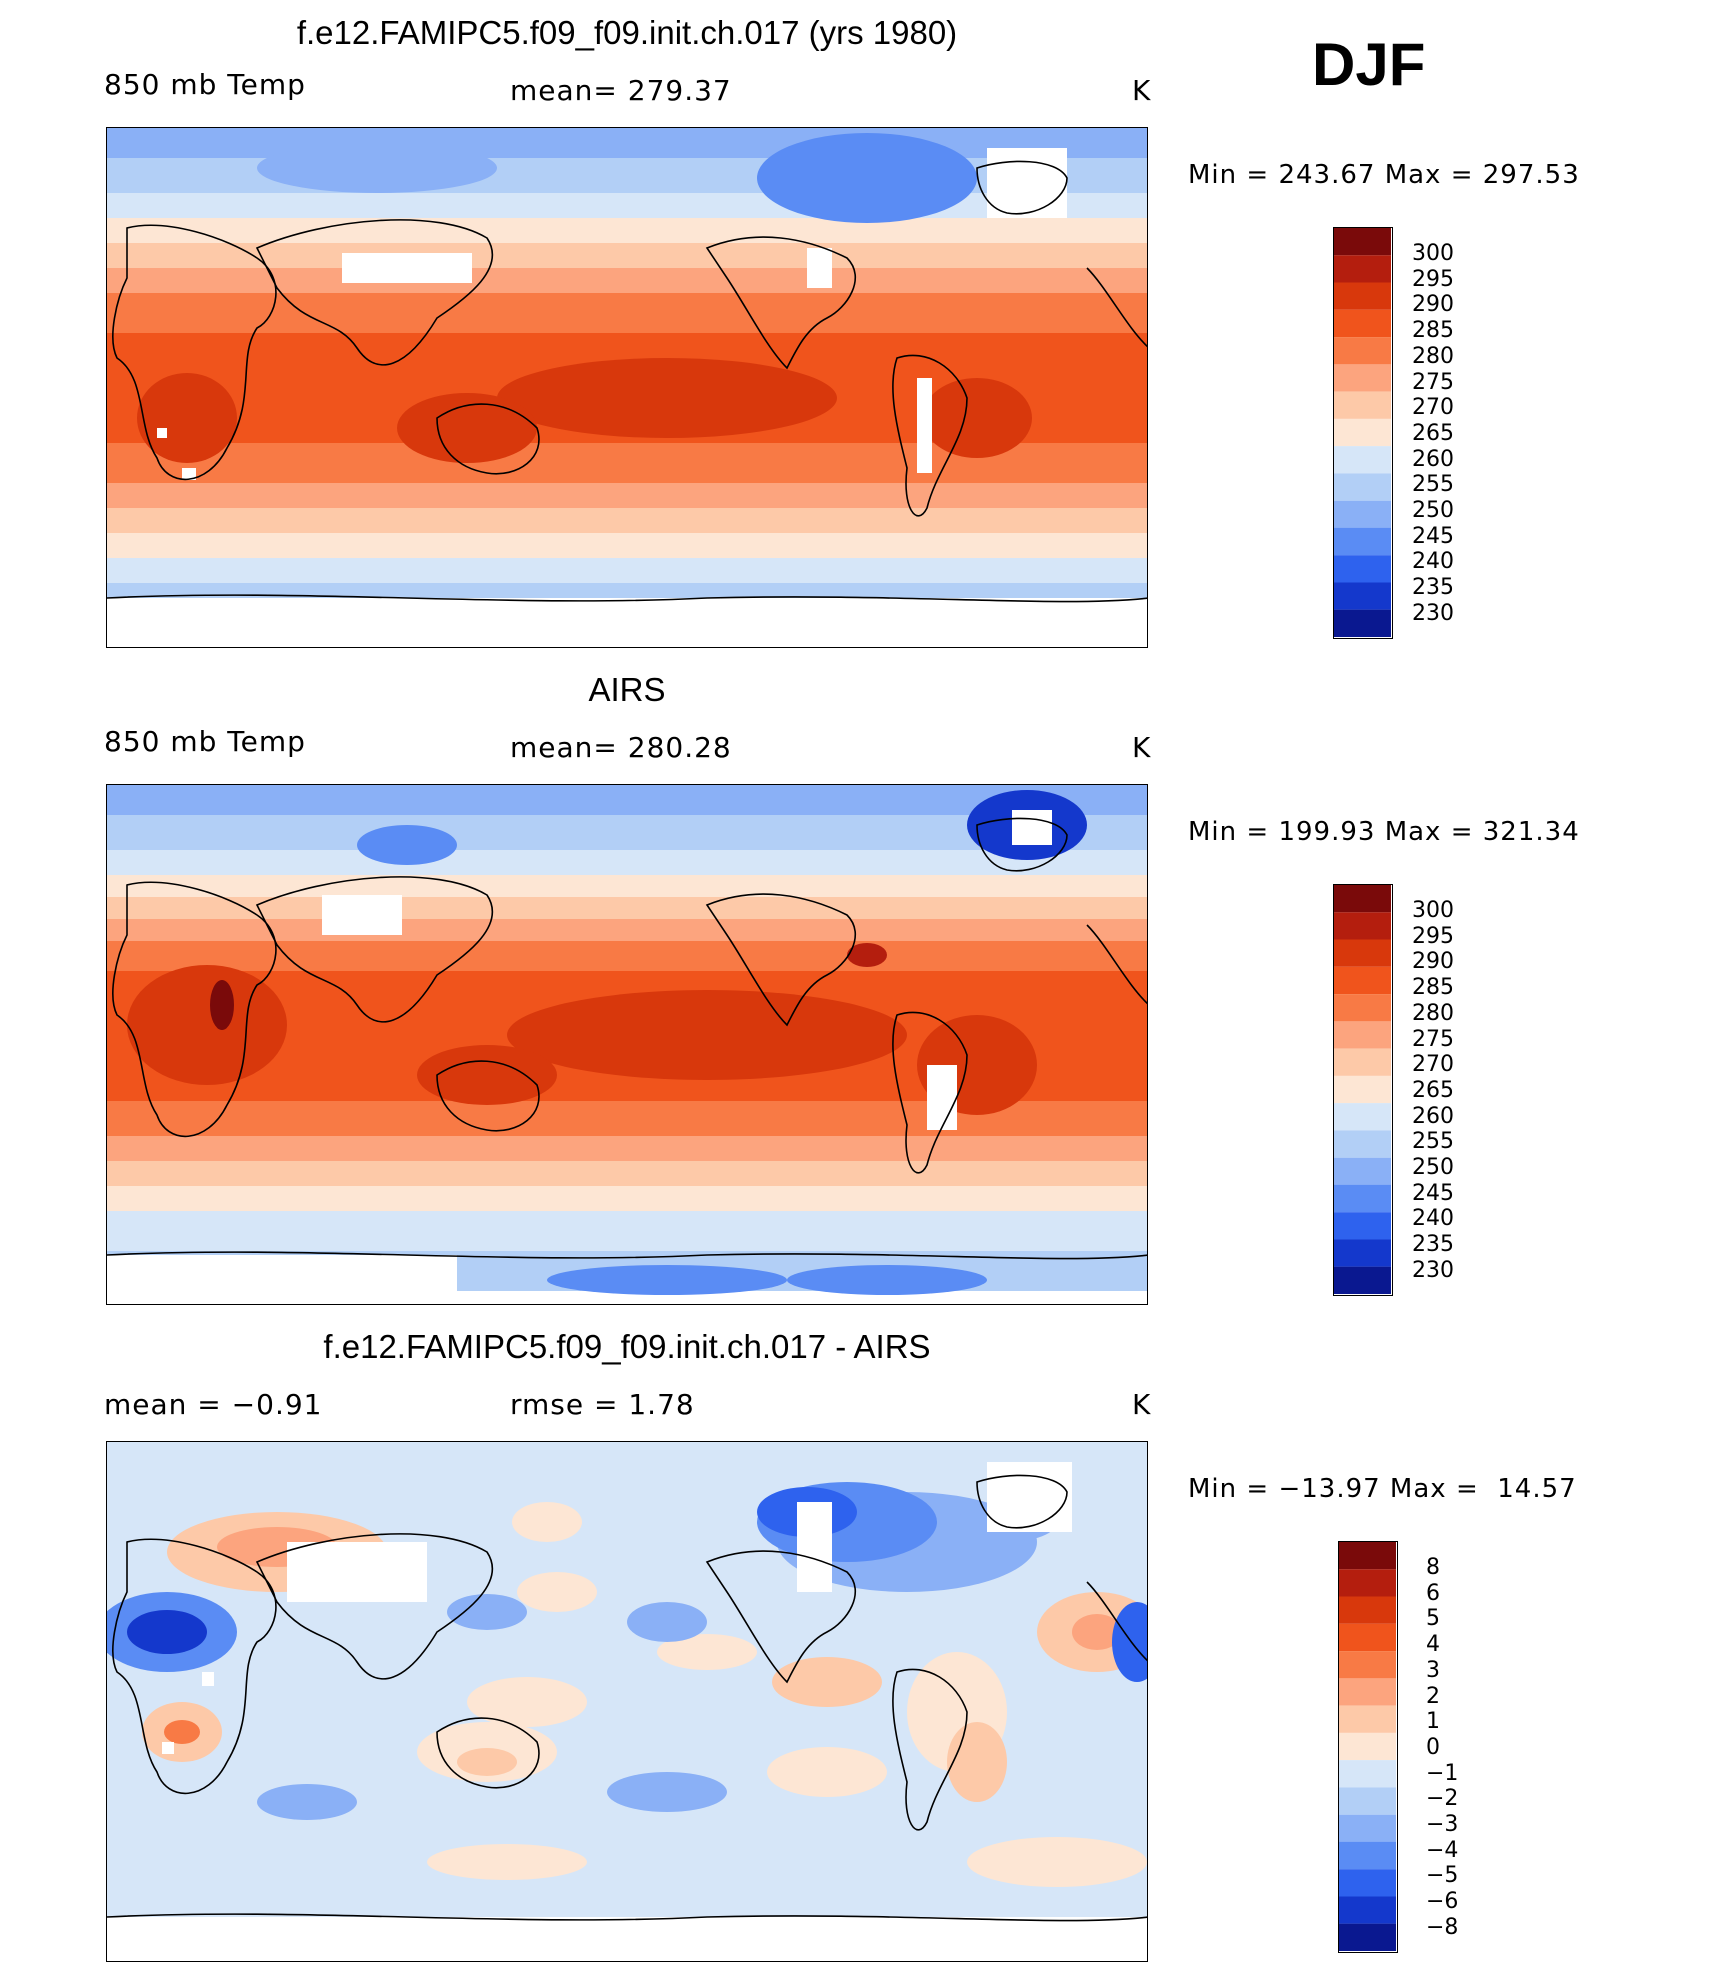 The image size is (1710, 1963). What do you see at coordinates (1433, 485) in the screenshot?
I see `panel1-cb-label: 255` at bounding box center [1433, 485].